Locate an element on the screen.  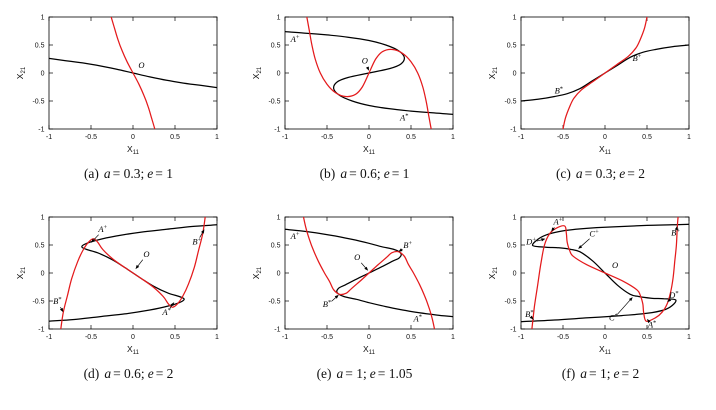
caption-index: (b) is located at coordinates (327, 173).